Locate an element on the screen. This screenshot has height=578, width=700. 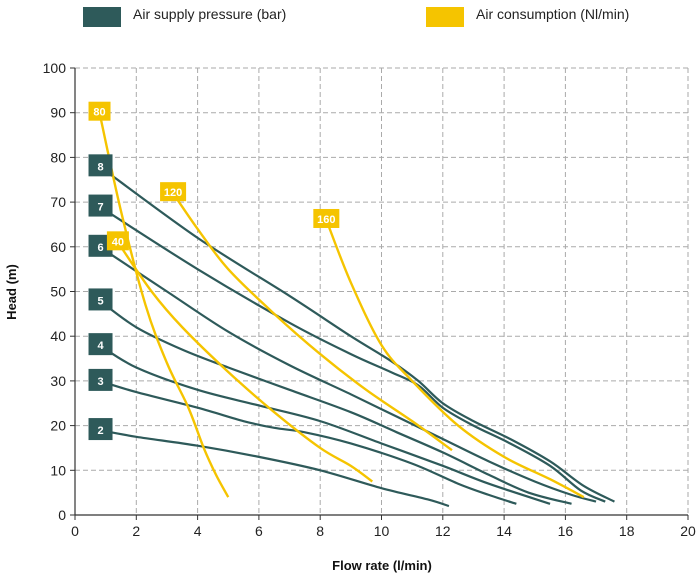
pressure-label-4: 4 is located at coordinates (100, 346).